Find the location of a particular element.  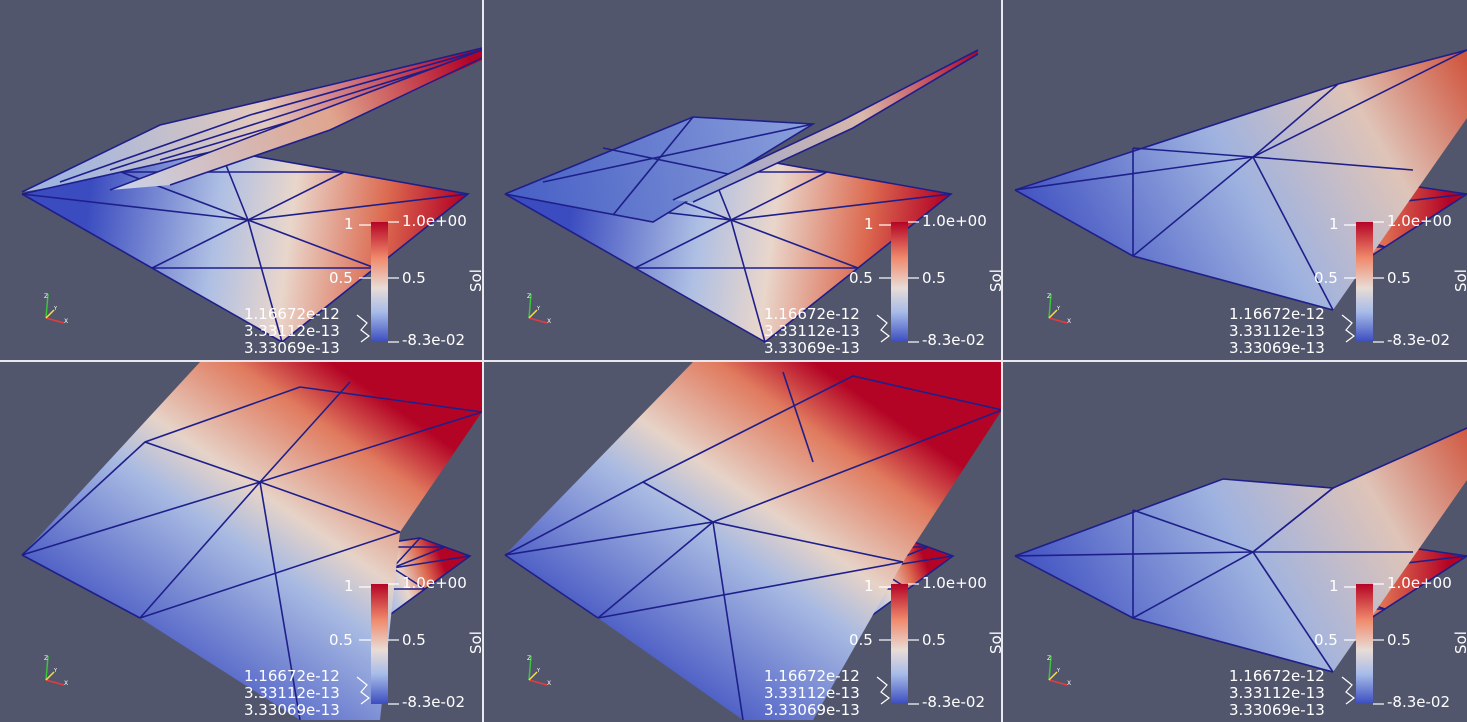

thin-blade is located at coordinates (825, 126).